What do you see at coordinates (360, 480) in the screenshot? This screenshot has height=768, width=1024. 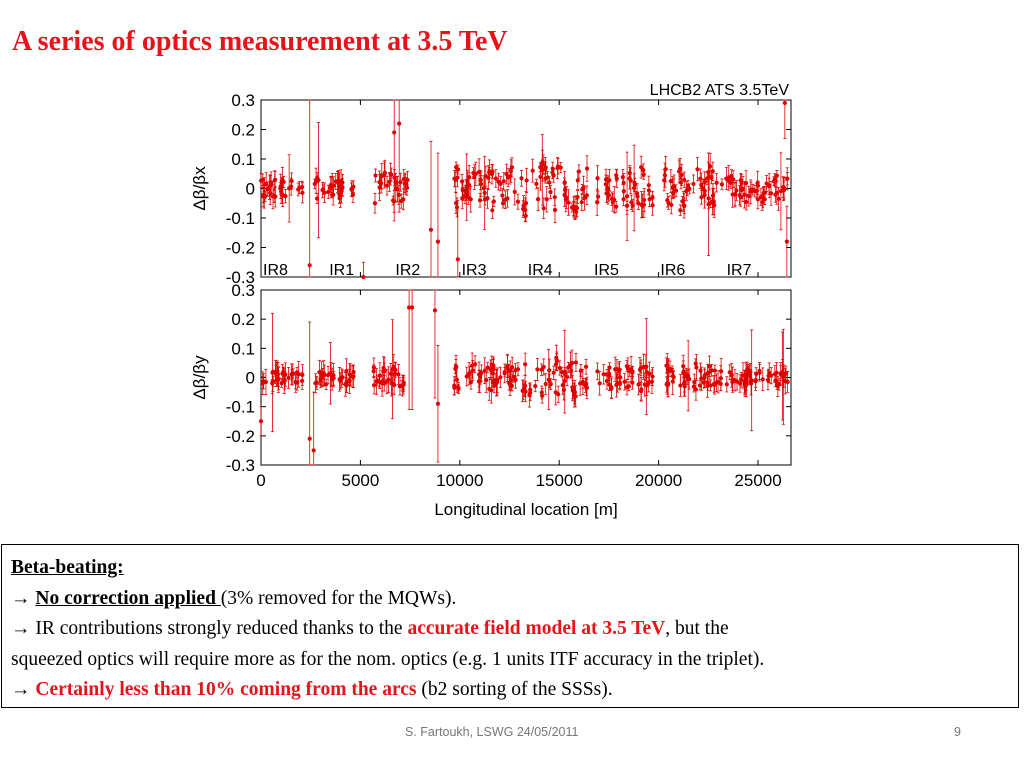 I see `x-tick-label: 5000` at bounding box center [360, 480].